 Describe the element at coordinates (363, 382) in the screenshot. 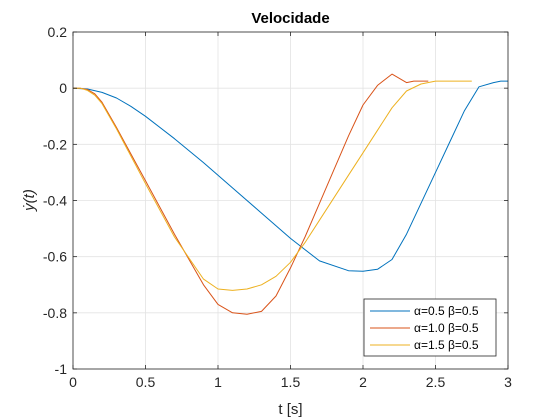

I see `x-tick-label: 2` at that location.